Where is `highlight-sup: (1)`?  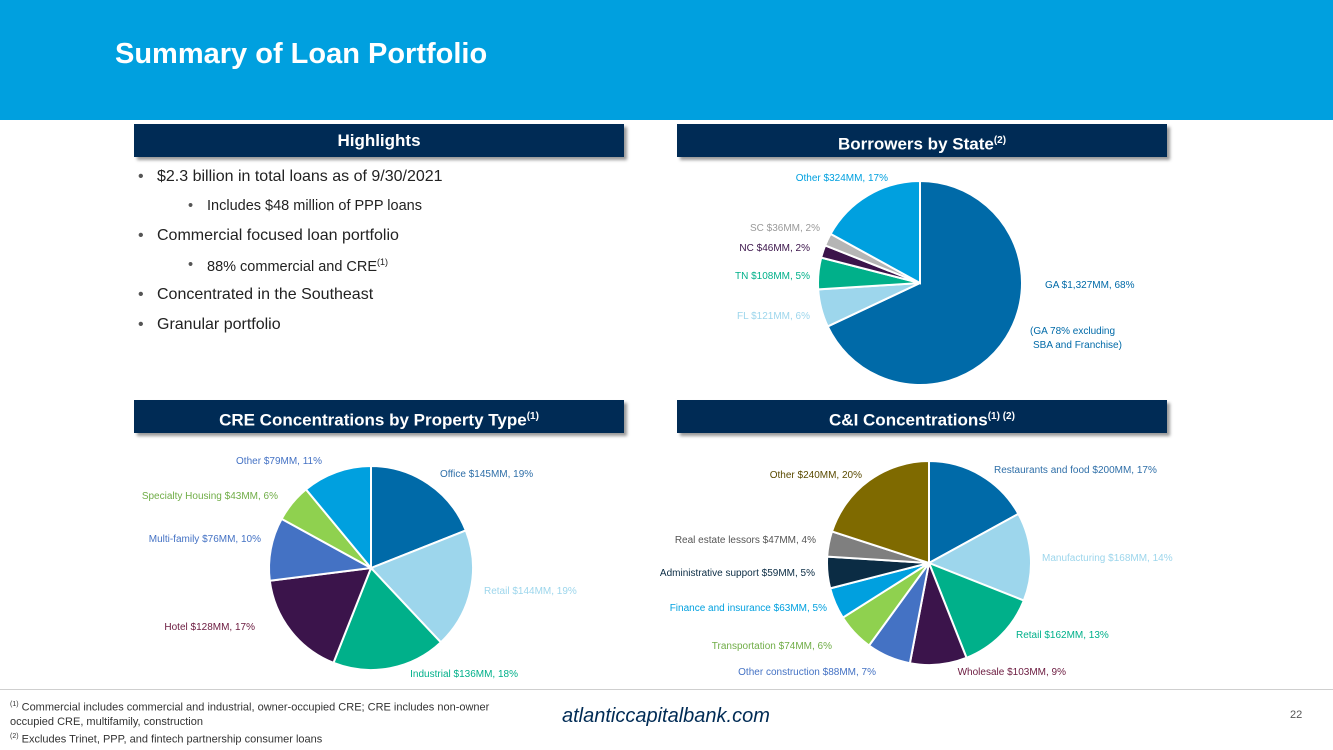
highlight-sup: (1) is located at coordinates (383, 261).